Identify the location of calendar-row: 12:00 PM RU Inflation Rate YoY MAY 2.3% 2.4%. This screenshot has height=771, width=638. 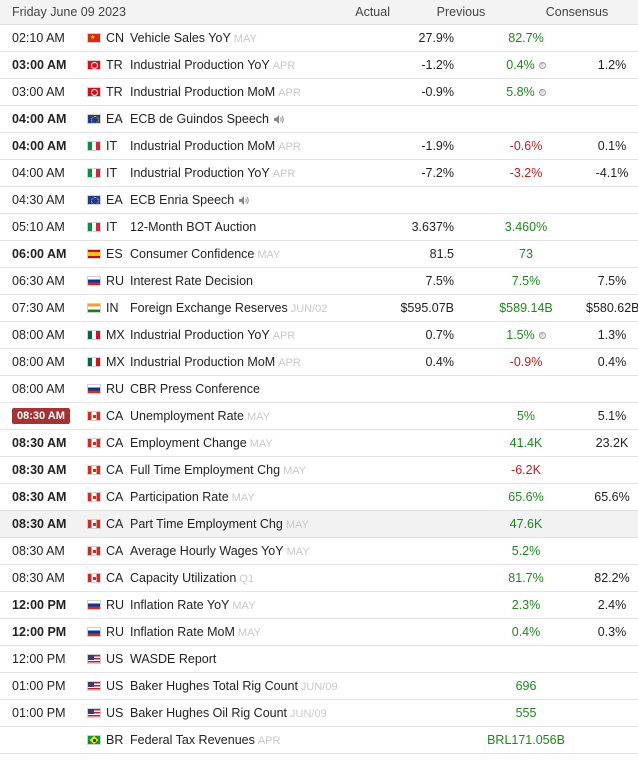
(319, 605).